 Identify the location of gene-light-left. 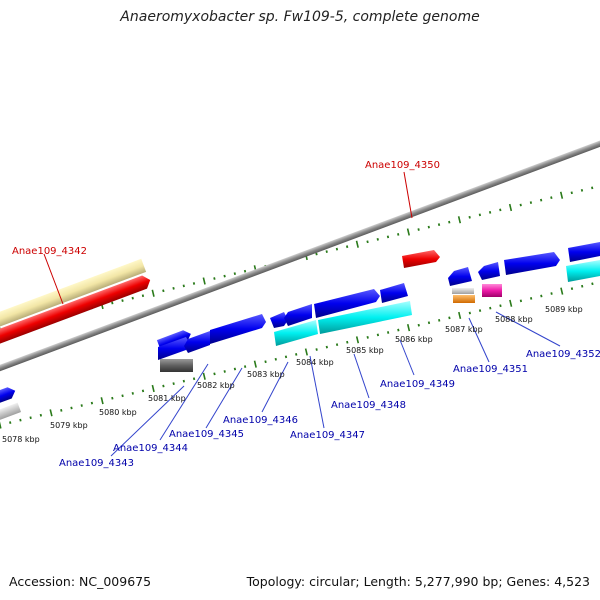
(11, 413).